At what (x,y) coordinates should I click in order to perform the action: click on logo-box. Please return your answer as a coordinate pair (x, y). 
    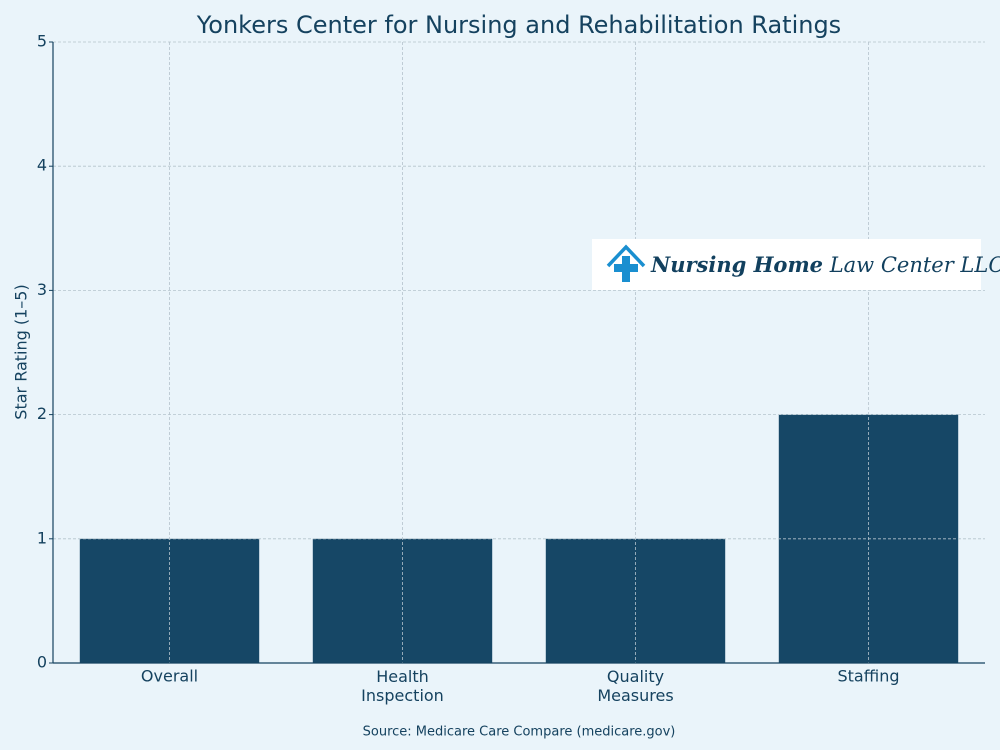
    Looking at the image, I should click on (786, 264).